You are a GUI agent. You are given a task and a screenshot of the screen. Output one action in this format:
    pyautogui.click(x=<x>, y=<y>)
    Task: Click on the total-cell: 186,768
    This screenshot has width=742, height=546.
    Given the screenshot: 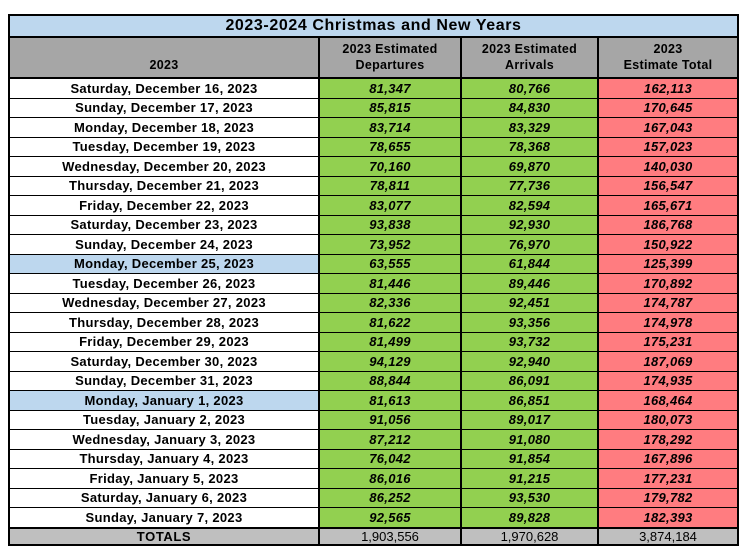 What is the action you would take?
    pyautogui.click(x=668, y=224)
    